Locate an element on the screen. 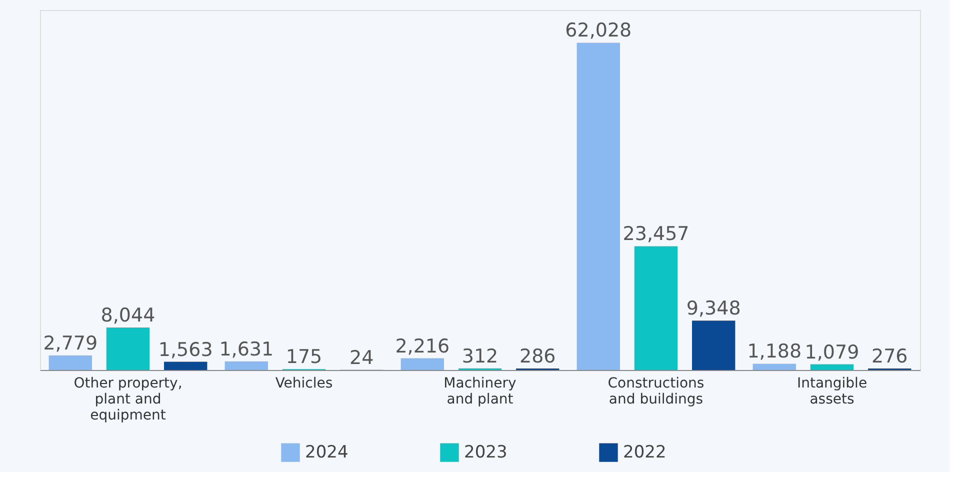  legend-label: 2024 is located at coordinates (326, 452).